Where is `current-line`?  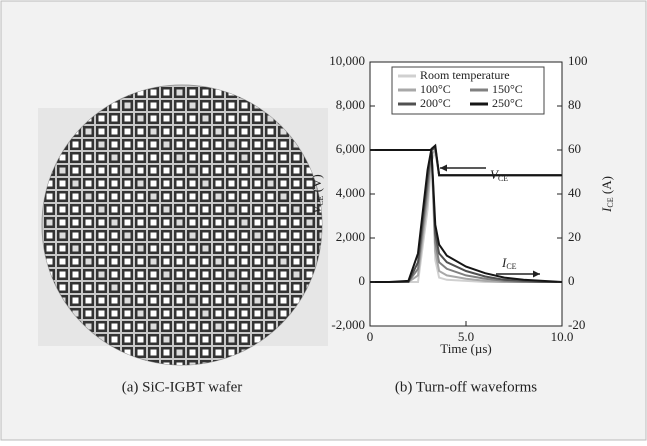
current-line is located at coordinates (466, 216).